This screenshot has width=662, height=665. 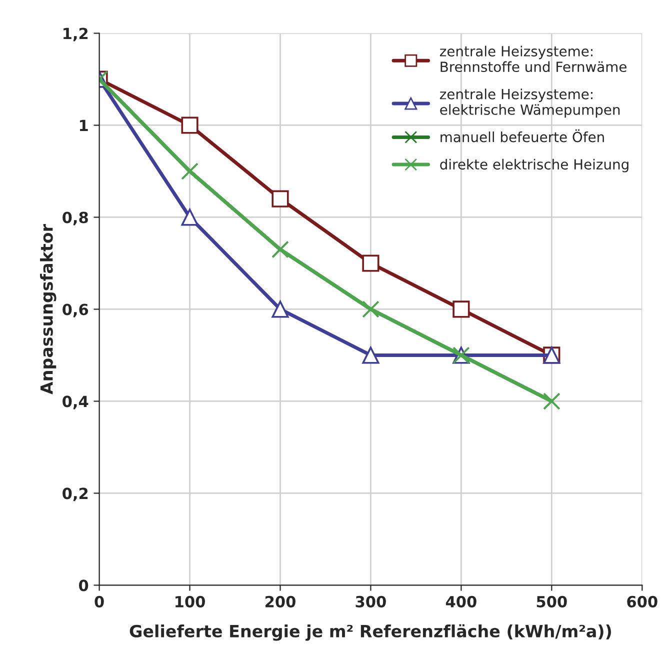 What do you see at coordinates (48, 309) in the screenshot?
I see `y-axis-title: Anpassungsfaktor` at bounding box center [48, 309].